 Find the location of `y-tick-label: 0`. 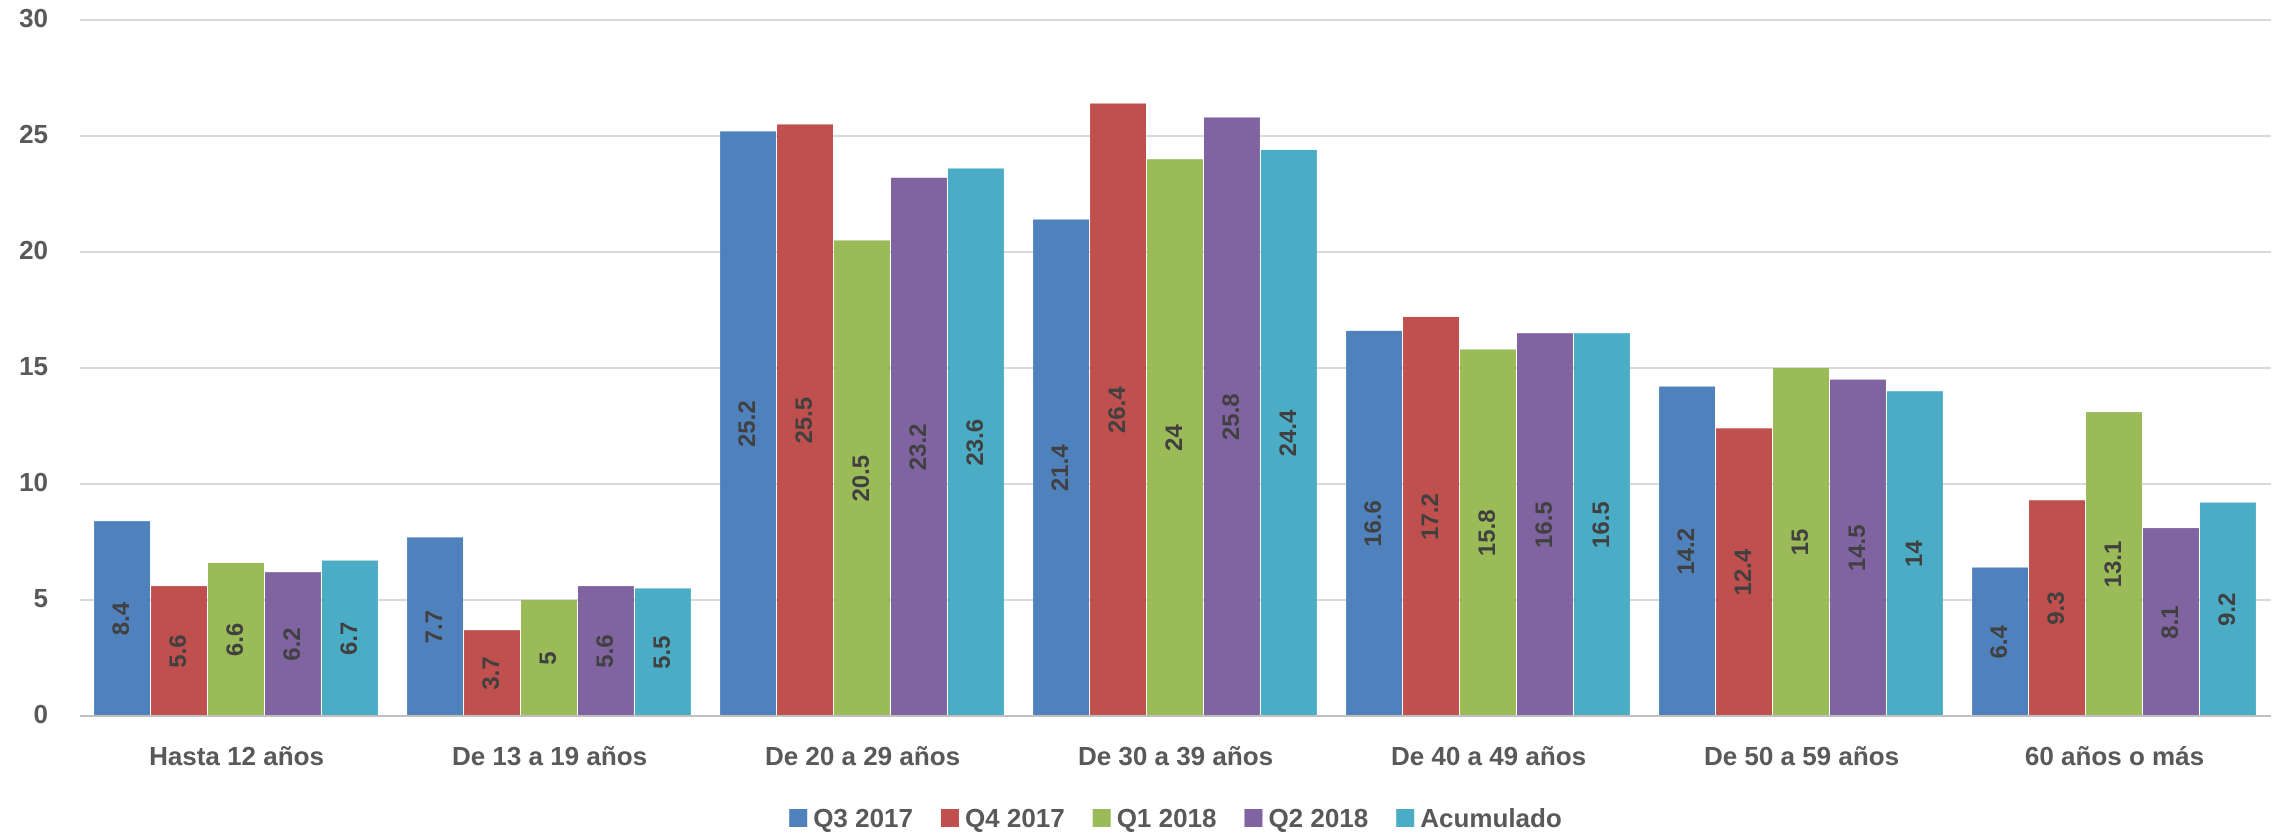

y-tick-label: 0 is located at coordinates (41, 714).